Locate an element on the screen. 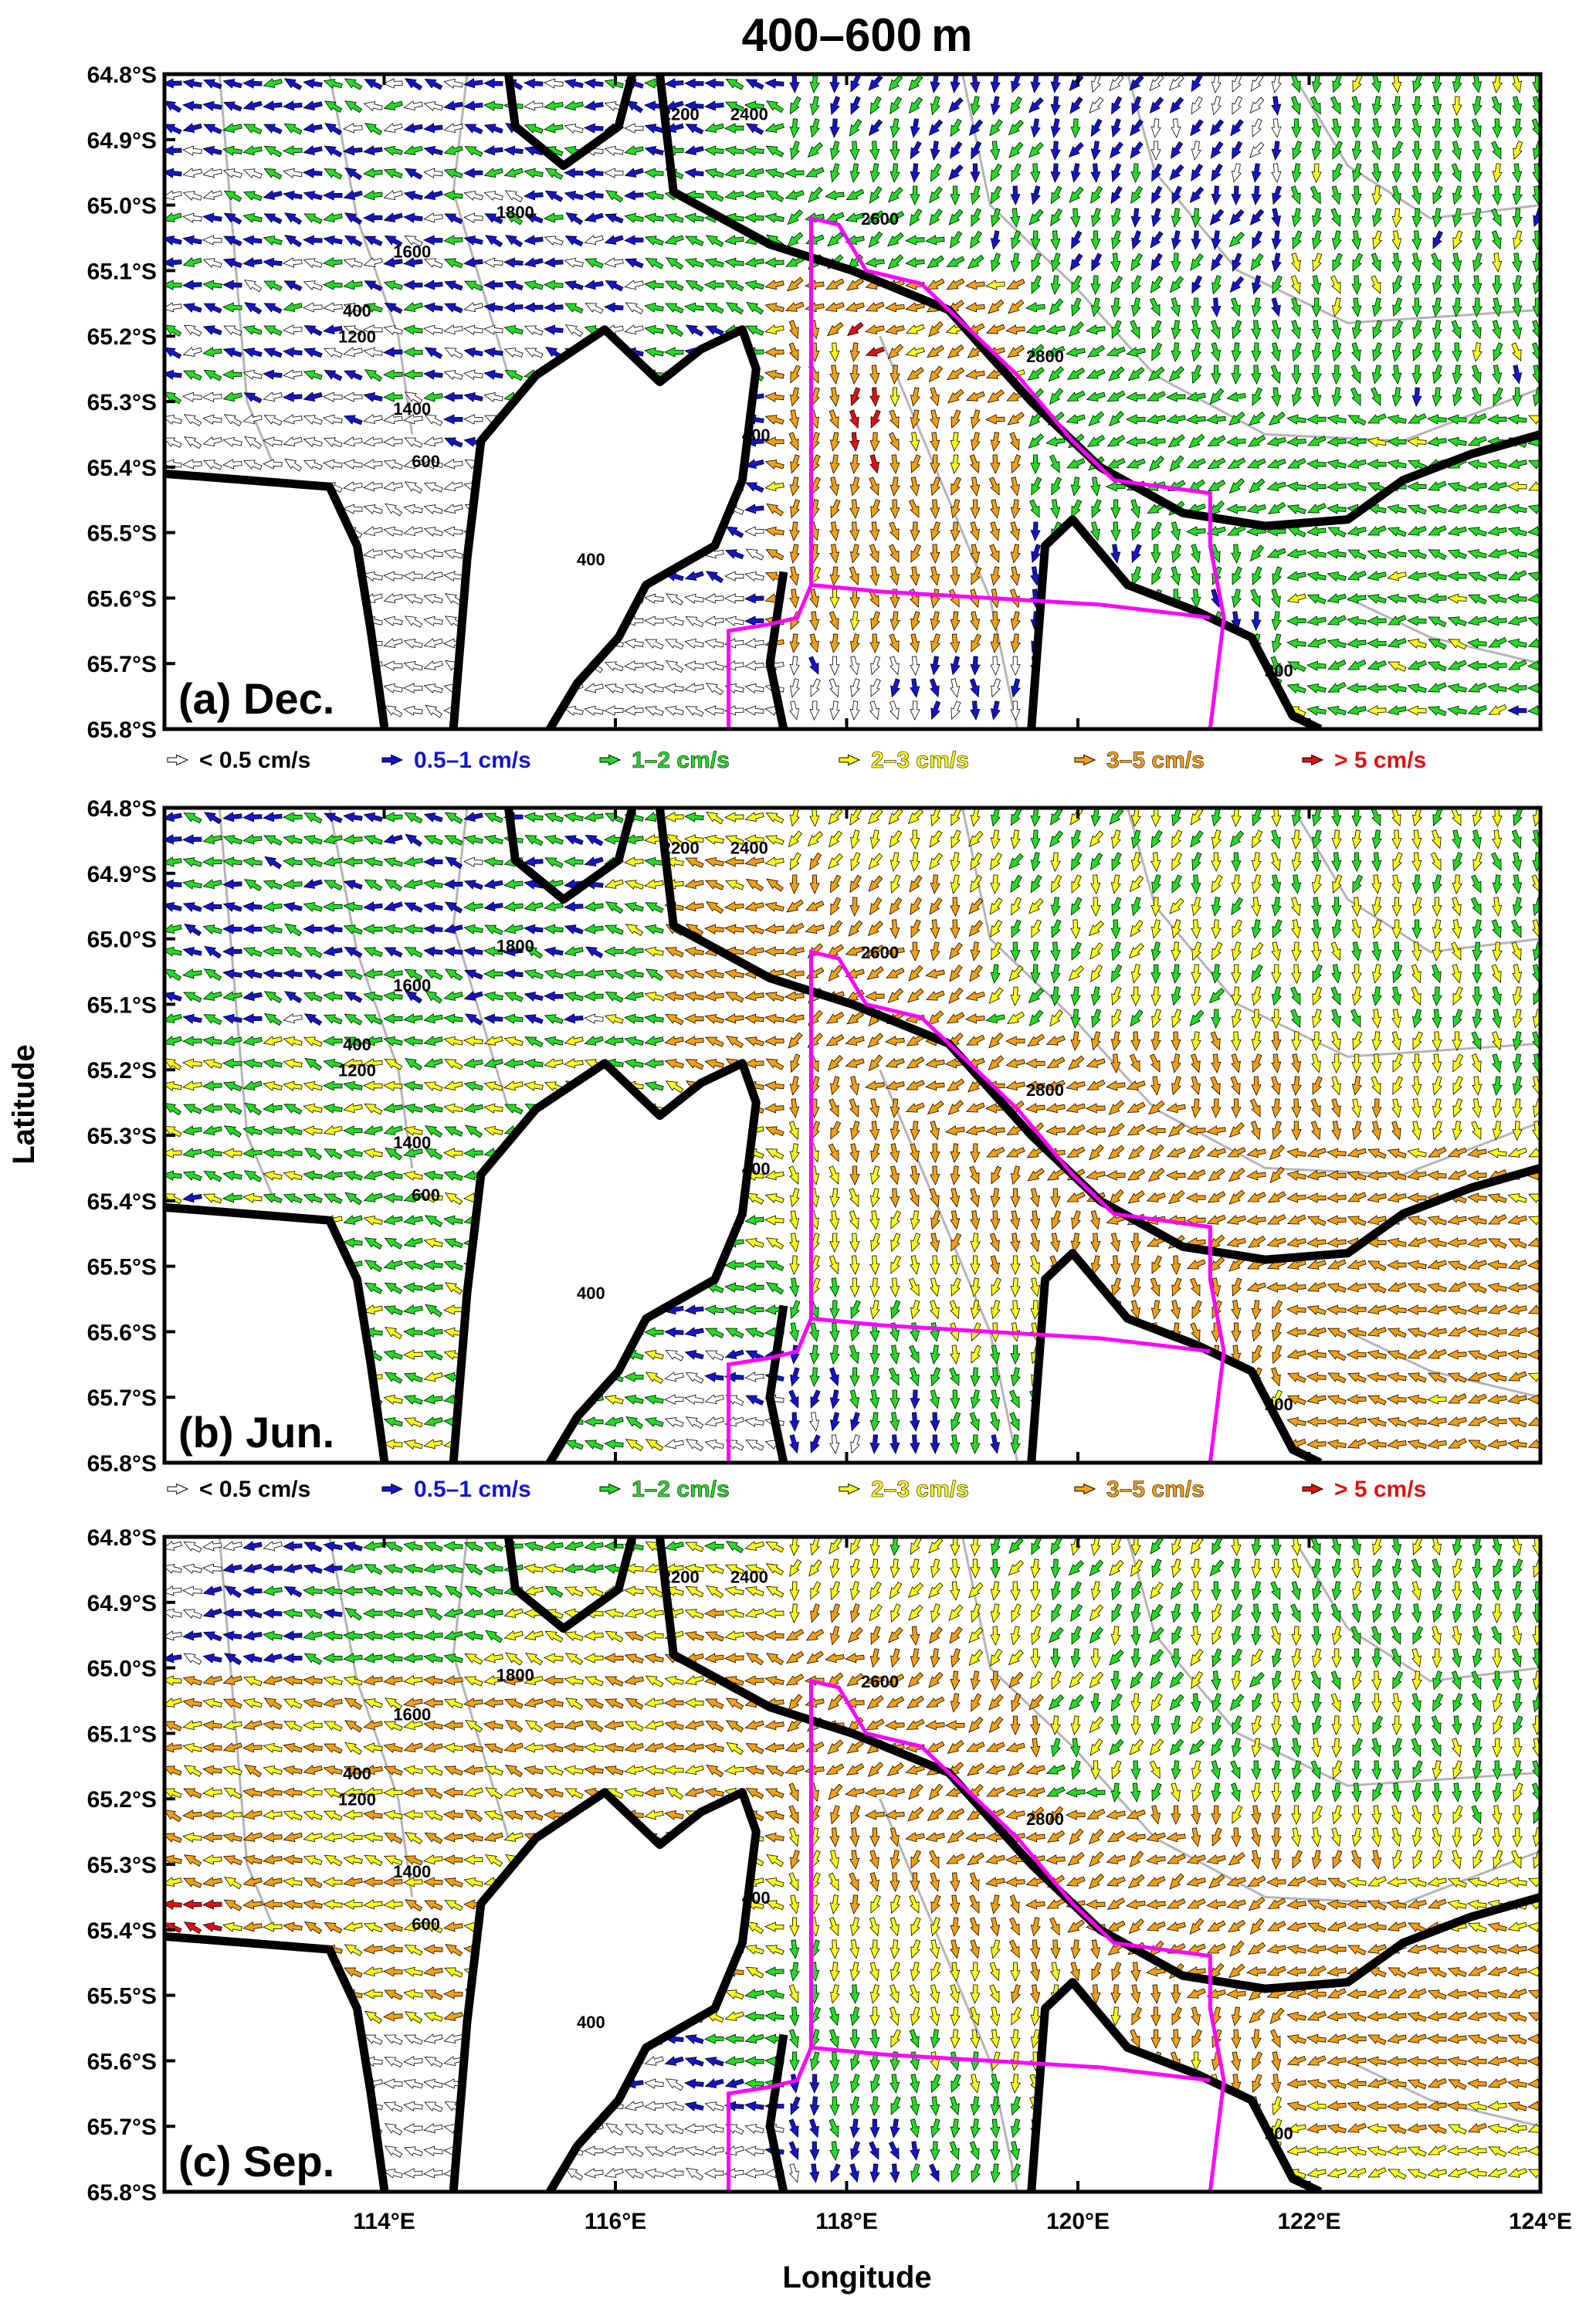 The height and width of the screenshot is (2303, 1596). y-tick-label: 65.1°S is located at coordinates (122, 271).